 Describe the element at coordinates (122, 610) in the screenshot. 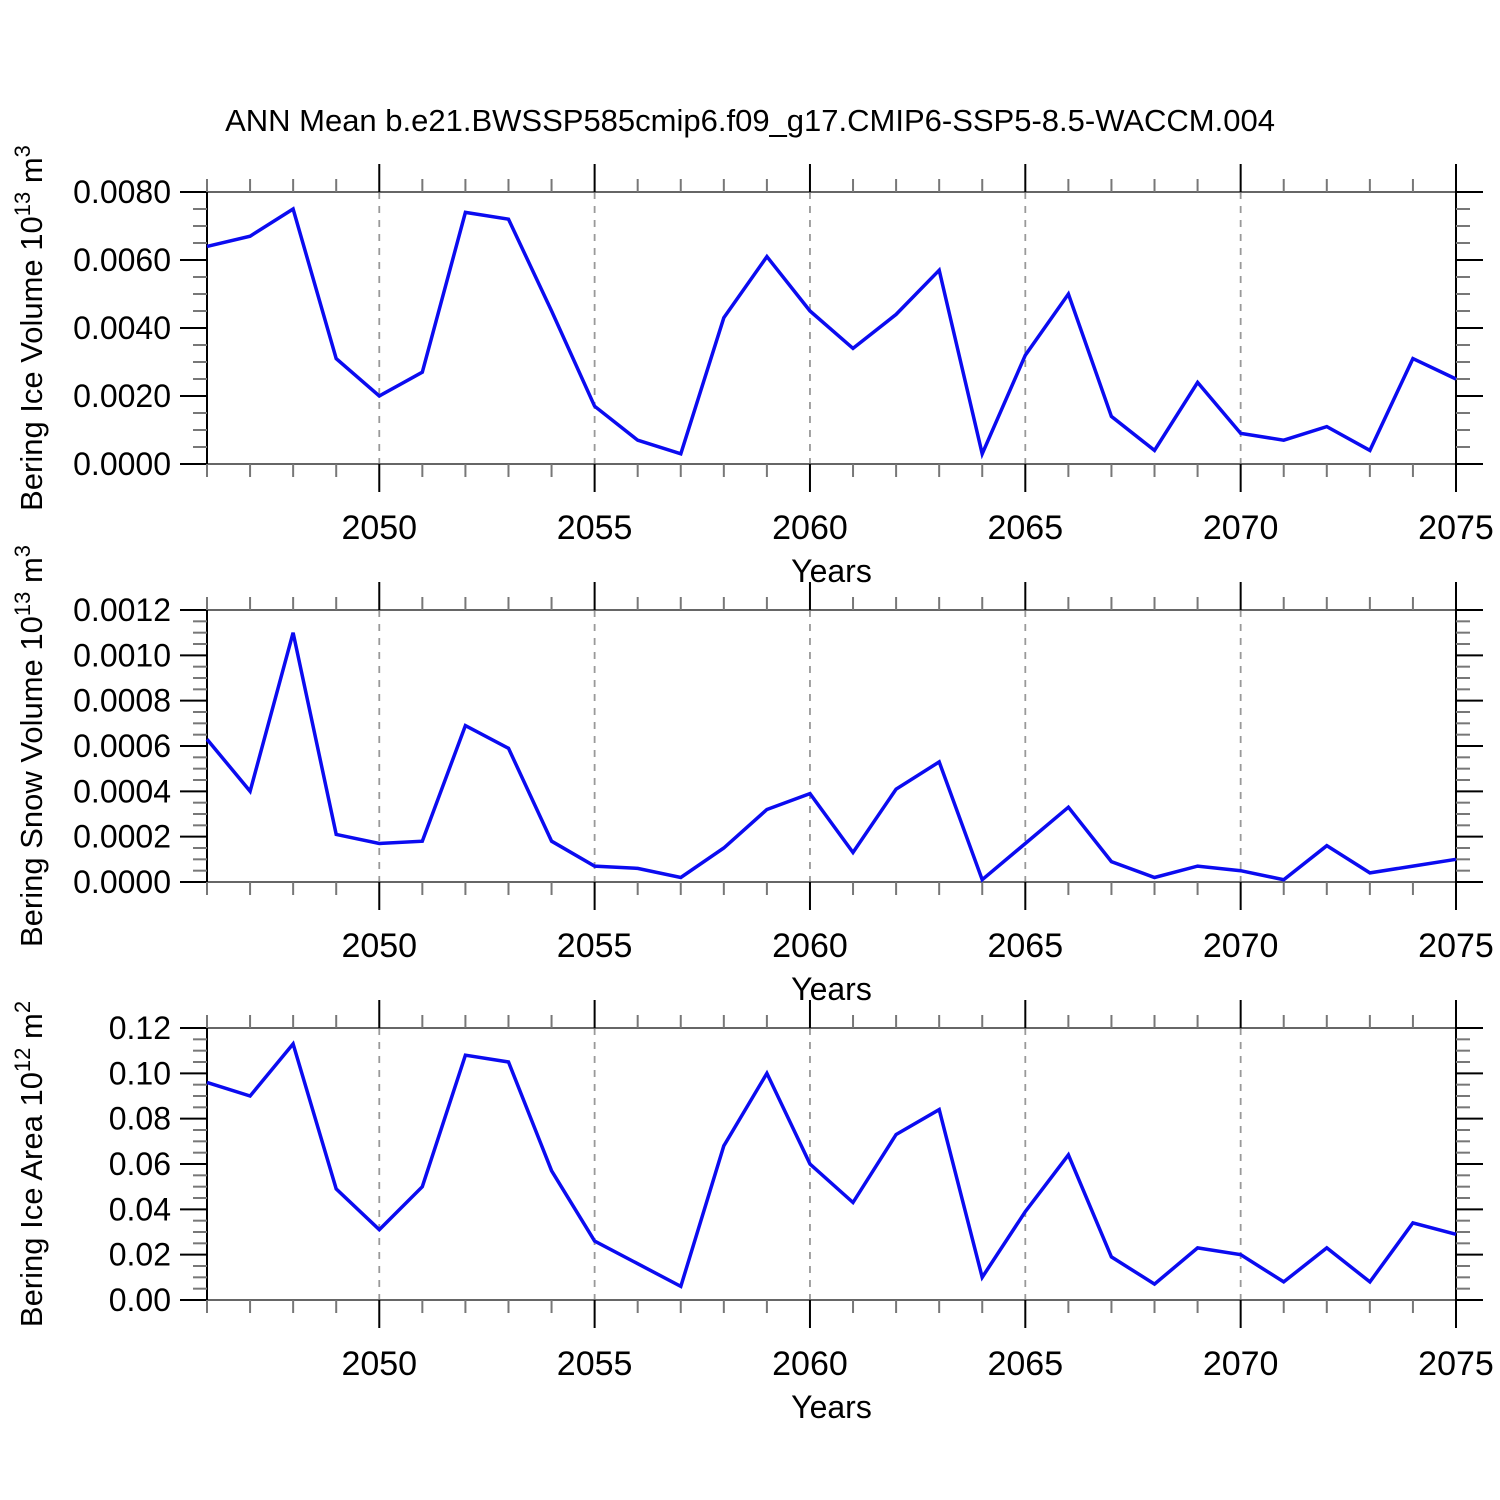

I see `y-tick-label: 0.0012` at that location.